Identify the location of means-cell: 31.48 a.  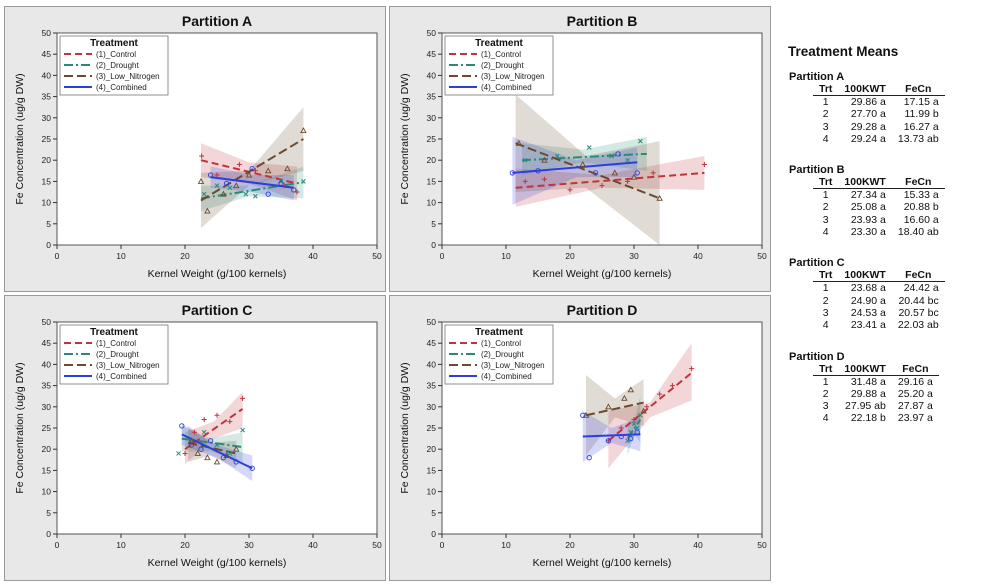
(868, 381).